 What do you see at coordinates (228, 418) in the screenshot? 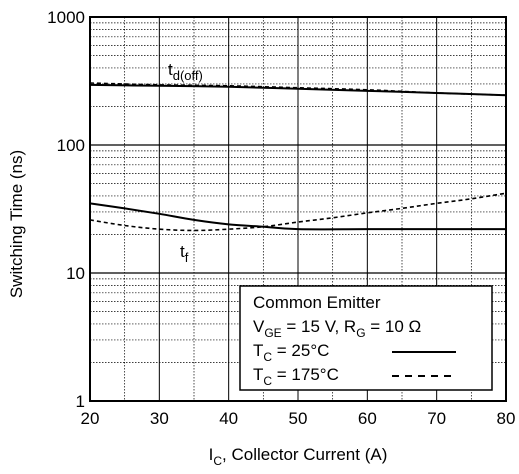
I see `x-tick-label: 40` at bounding box center [228, 418].